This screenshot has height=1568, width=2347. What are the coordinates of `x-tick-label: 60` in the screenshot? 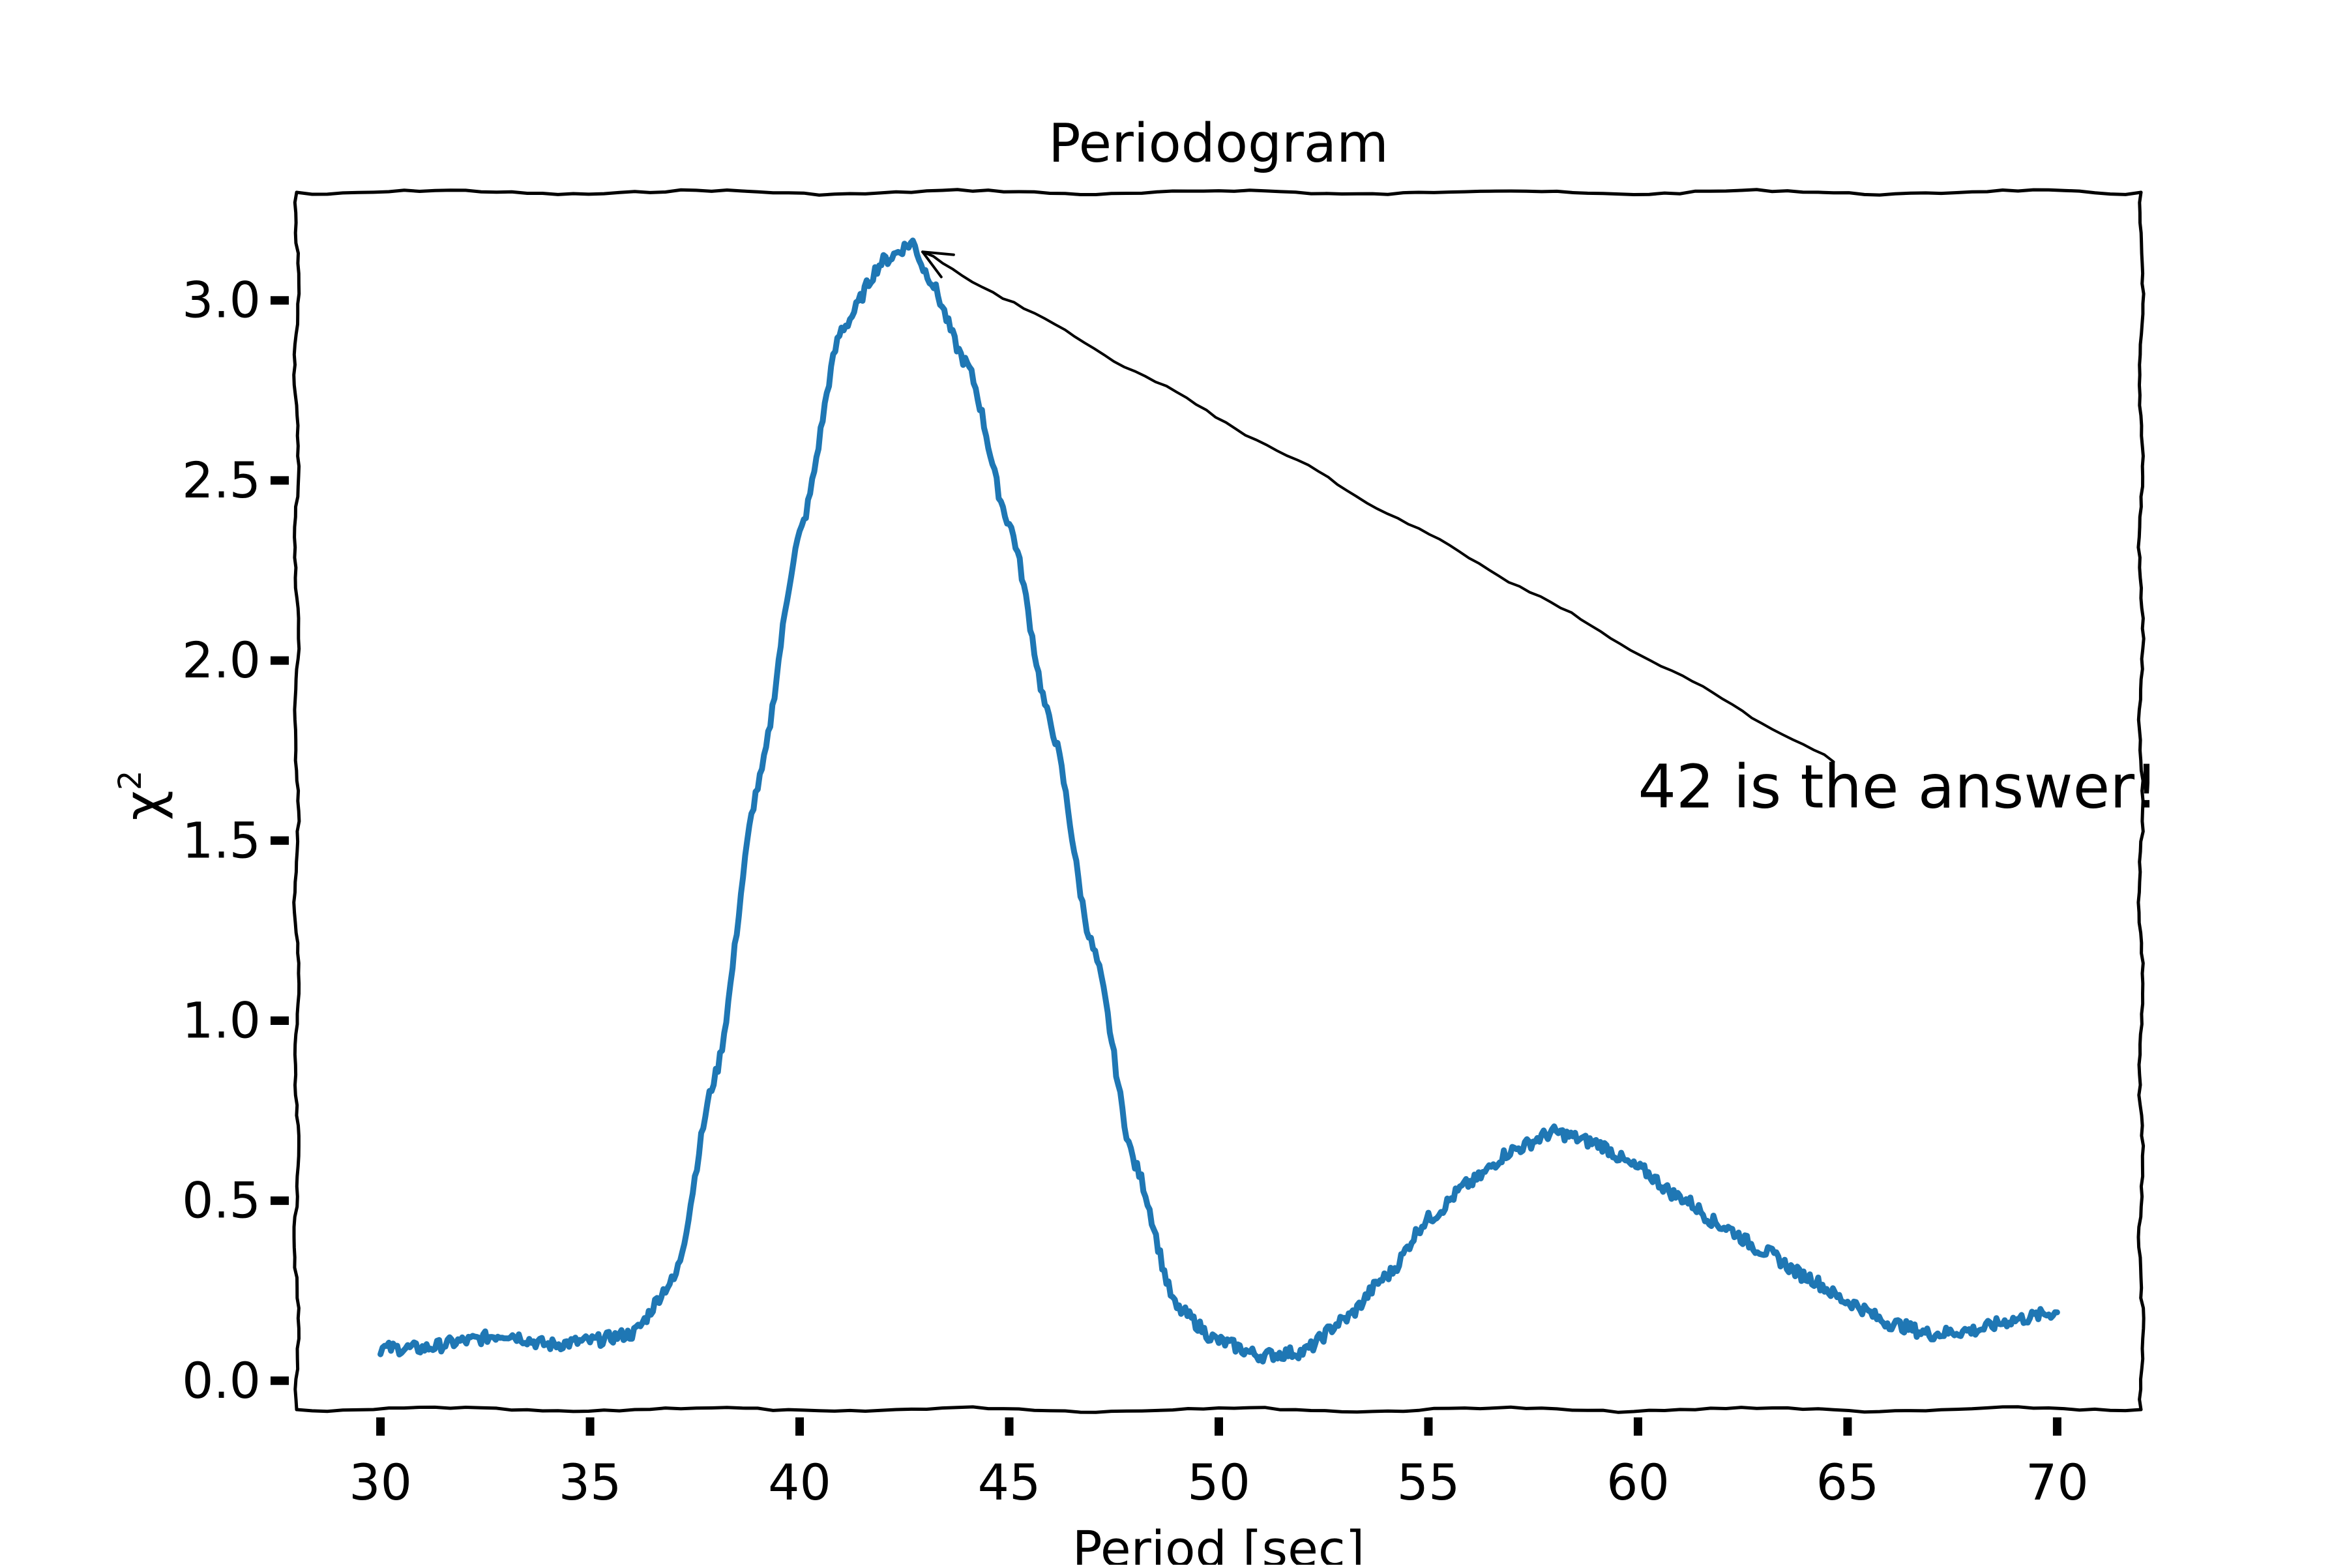 It's located at (1638, 1482).